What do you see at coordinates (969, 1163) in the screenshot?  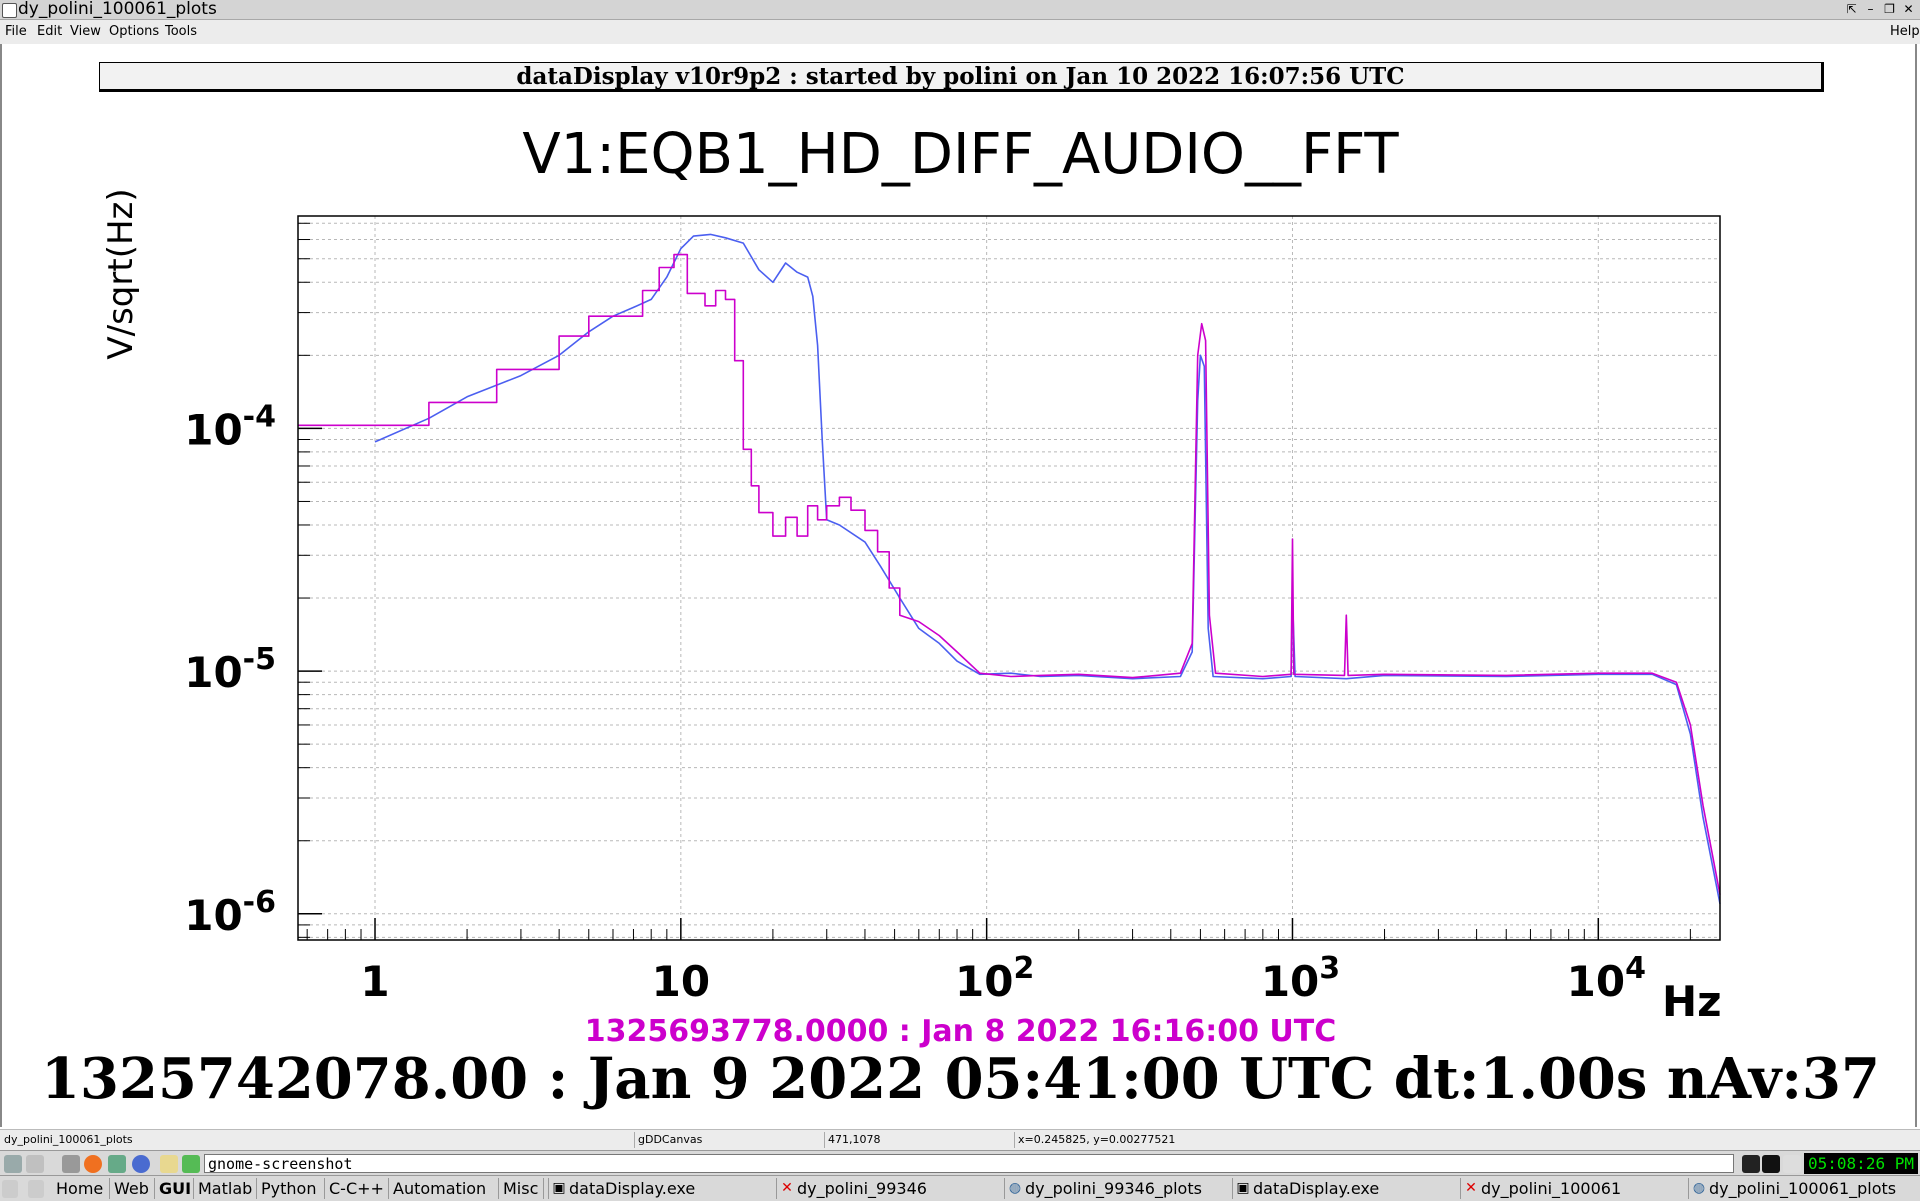 I see `run-command-input: gnome-screenshot` at bounding box center [969, 1163].